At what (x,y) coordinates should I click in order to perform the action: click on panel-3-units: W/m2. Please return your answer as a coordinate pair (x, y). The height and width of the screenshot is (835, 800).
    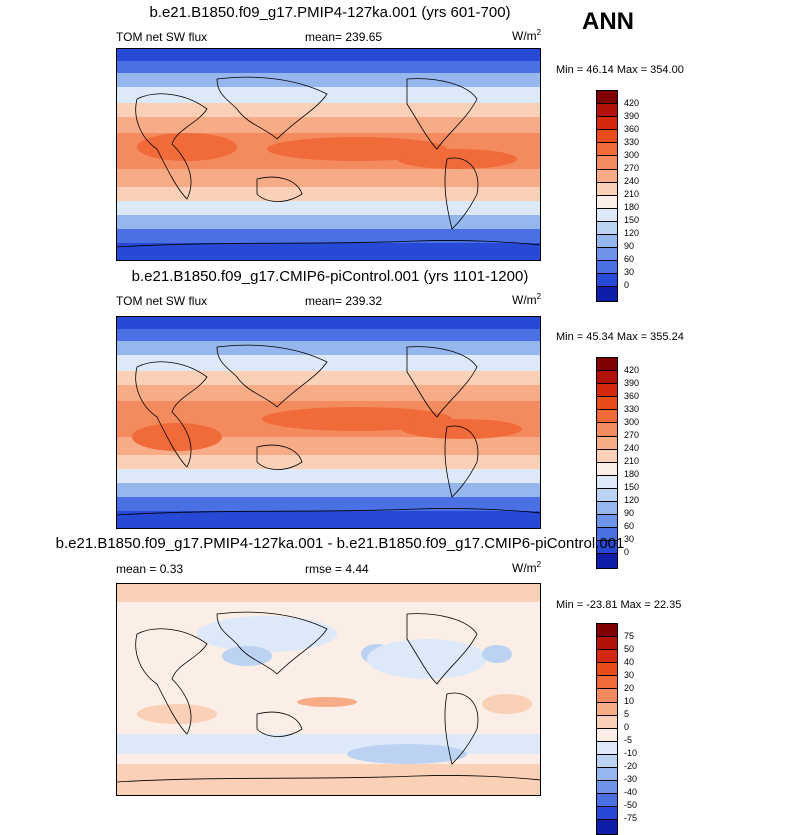
    Looking at the image, I should click on (527, 567).